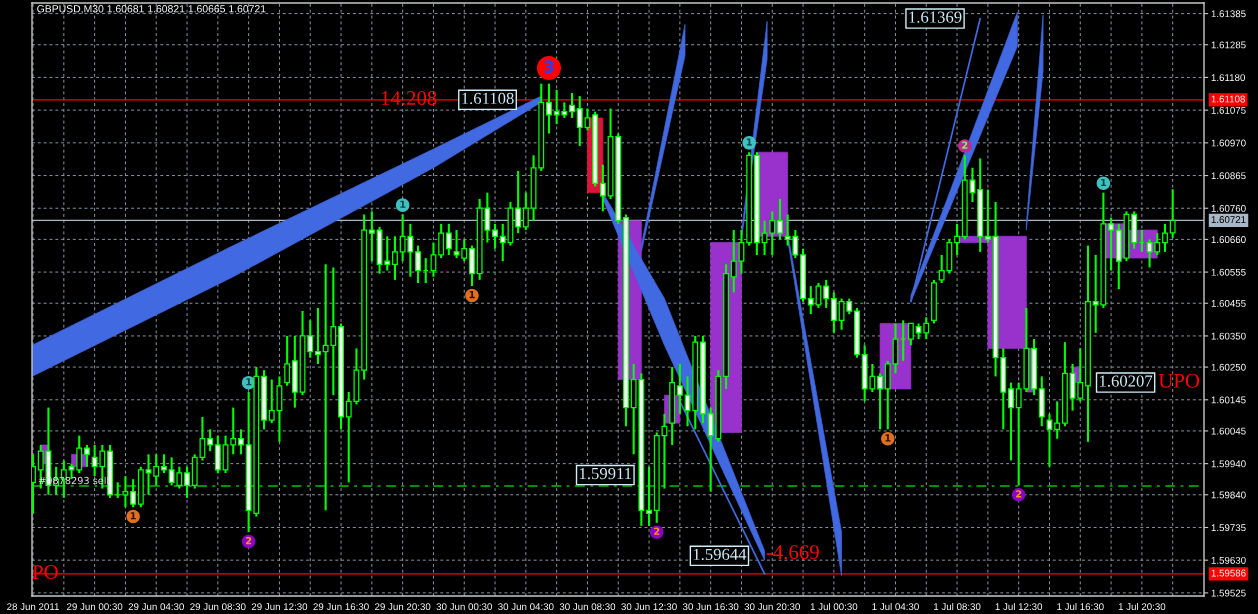 The width and height of the screenshot is (1258, 614). Describe the element at coordinates (1228, 219) in the screenshot. I see `ref-line-label: 1.60721` at that location.